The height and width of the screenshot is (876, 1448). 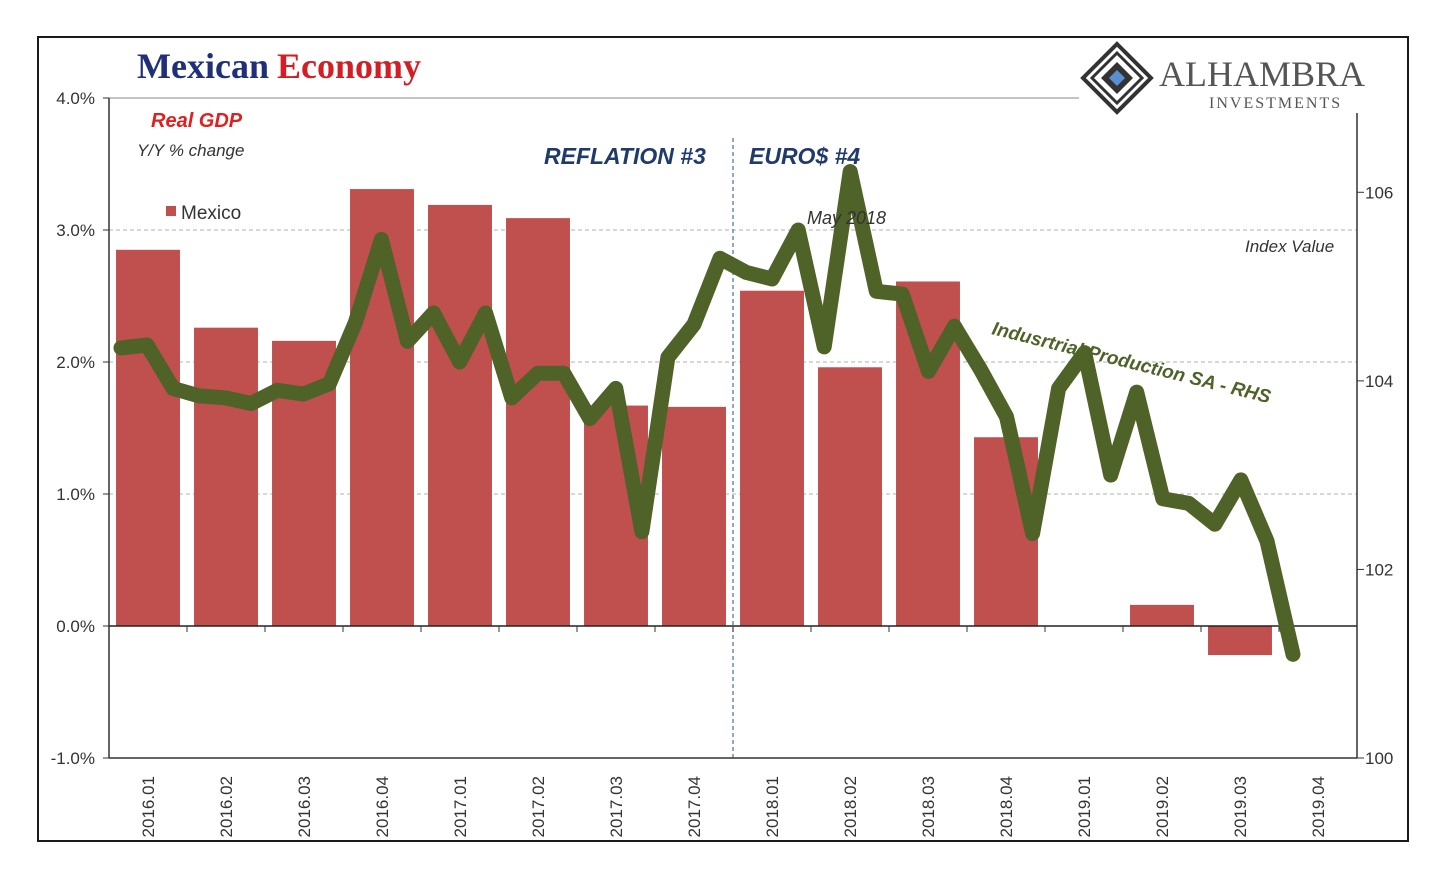 I want to click on x-tick-label: 2019.04, so click(x=1318, y=806).